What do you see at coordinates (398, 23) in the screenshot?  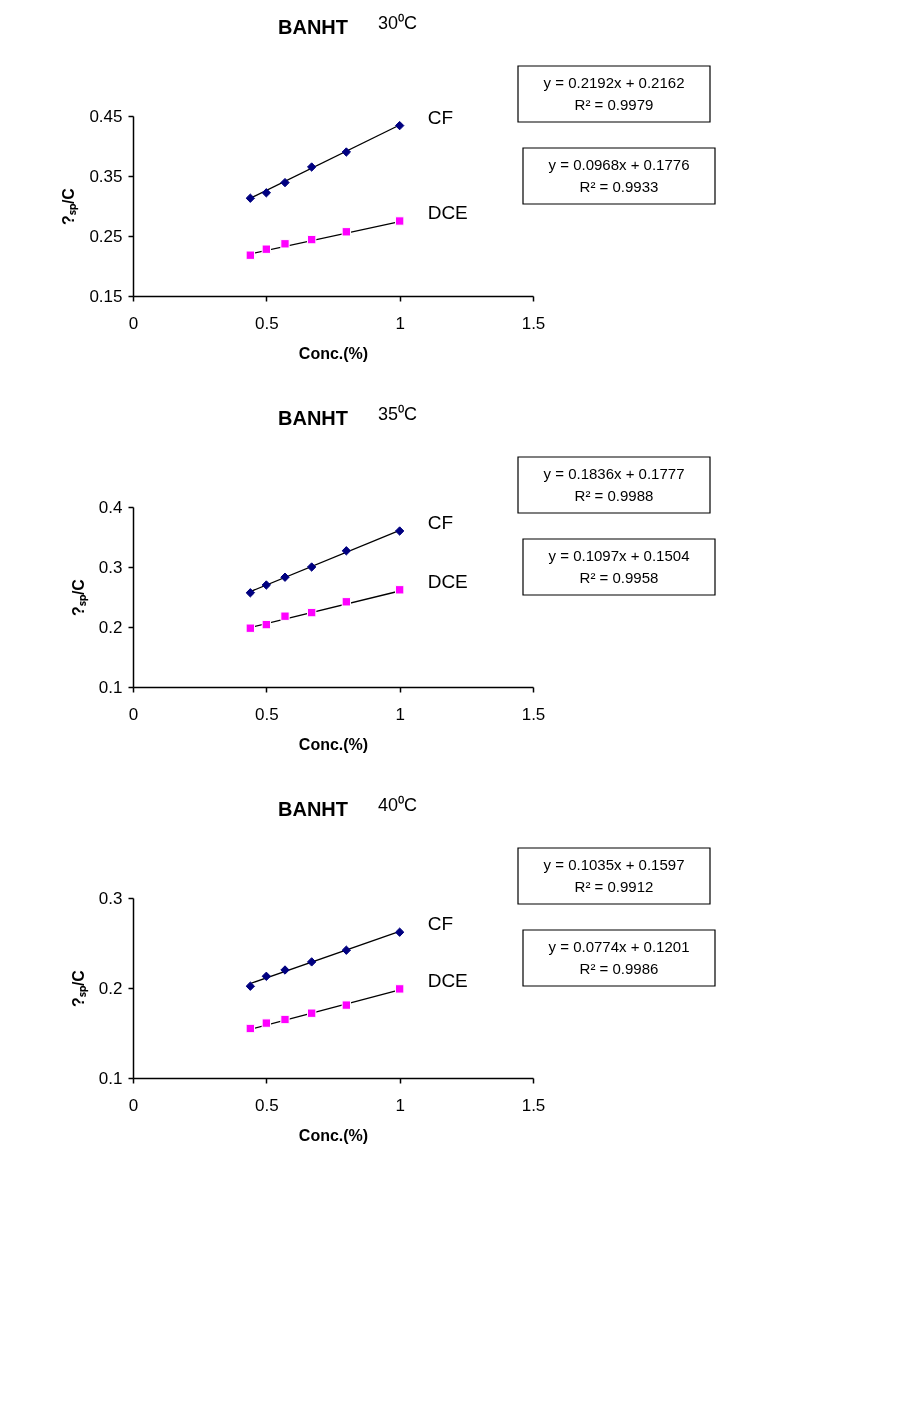 I see `chart-subtitle: 30⁰C` at bounding box center [398, 23].